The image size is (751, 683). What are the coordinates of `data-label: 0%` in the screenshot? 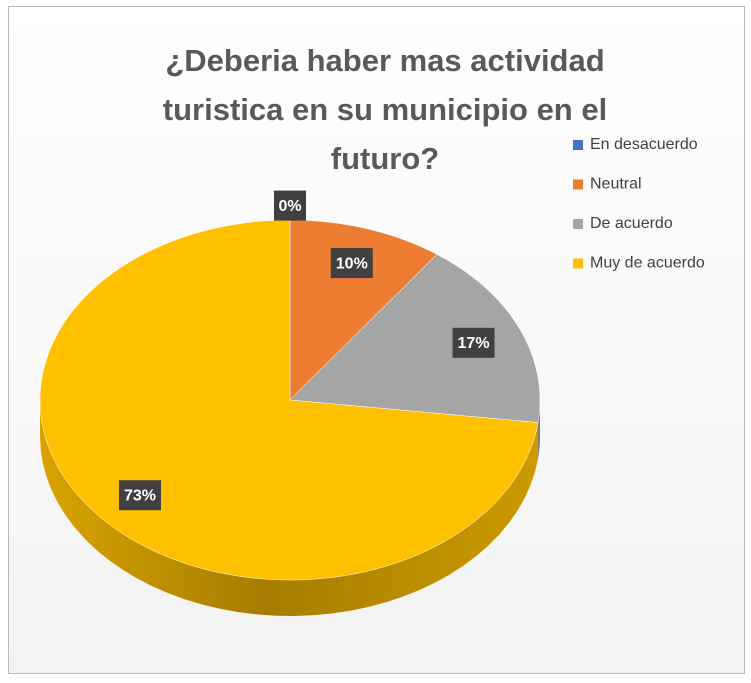 It's located at (289, 206).